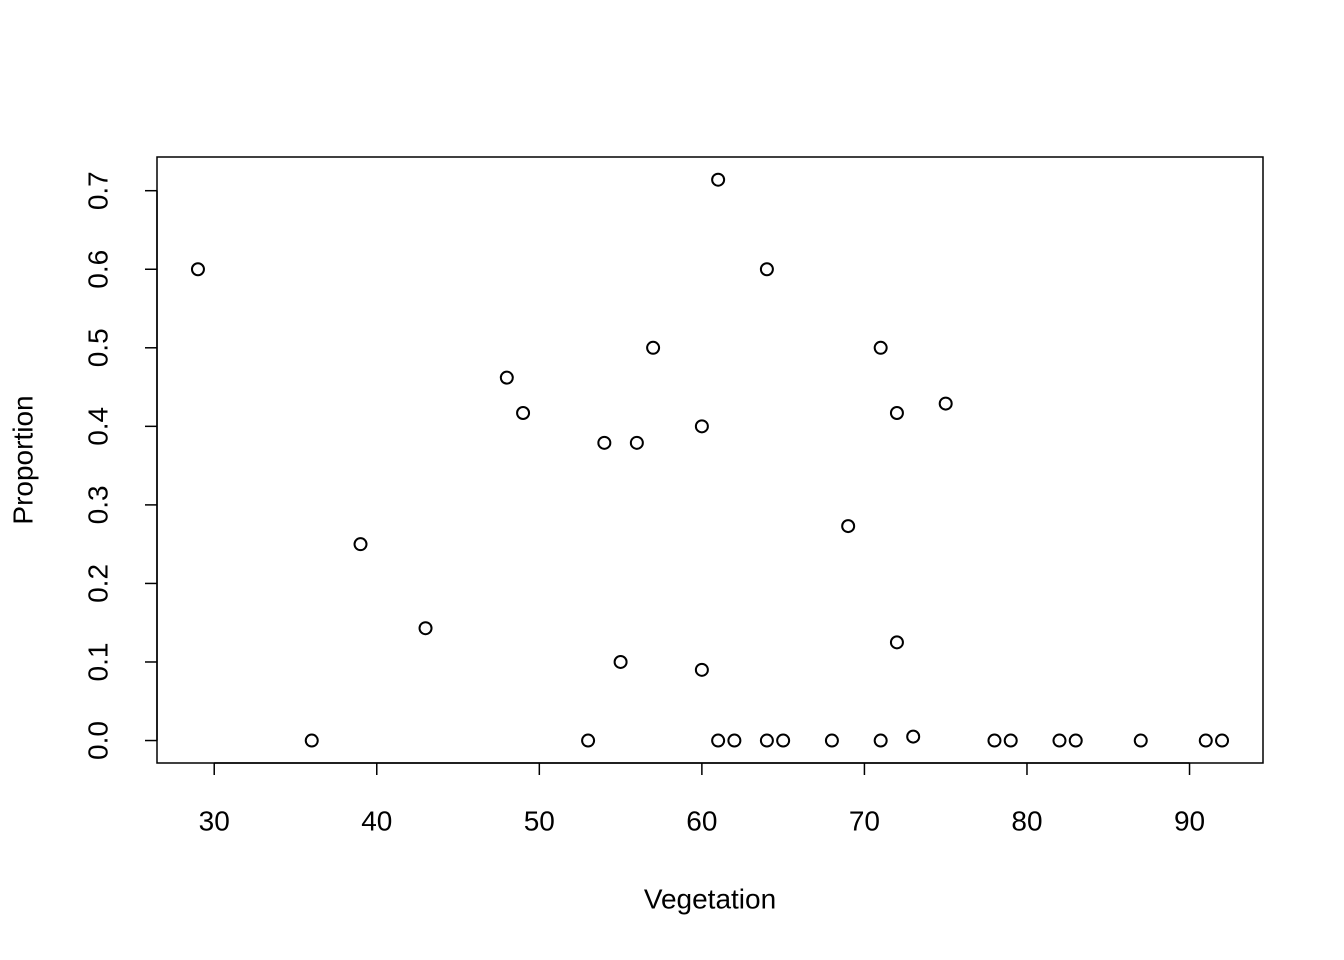  I want to click on x-tick-label: 50, so click(539, 820).